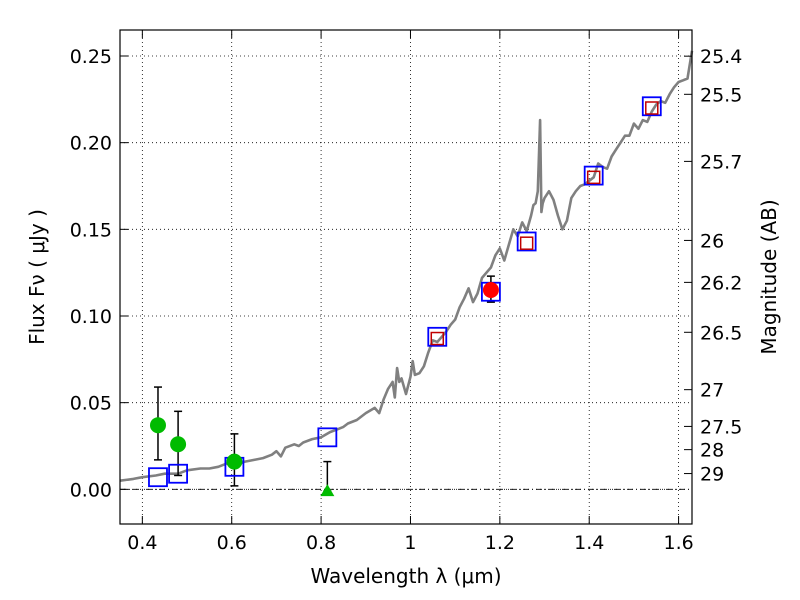 This screenshot has width=800, height=600. I want to click on right-tick-label: 29, so click(712, 475).